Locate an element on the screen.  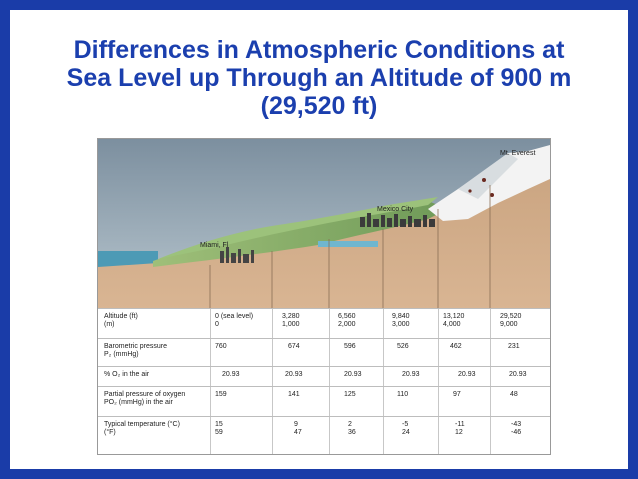
green-hills-back is located at coordinates (298, 228).